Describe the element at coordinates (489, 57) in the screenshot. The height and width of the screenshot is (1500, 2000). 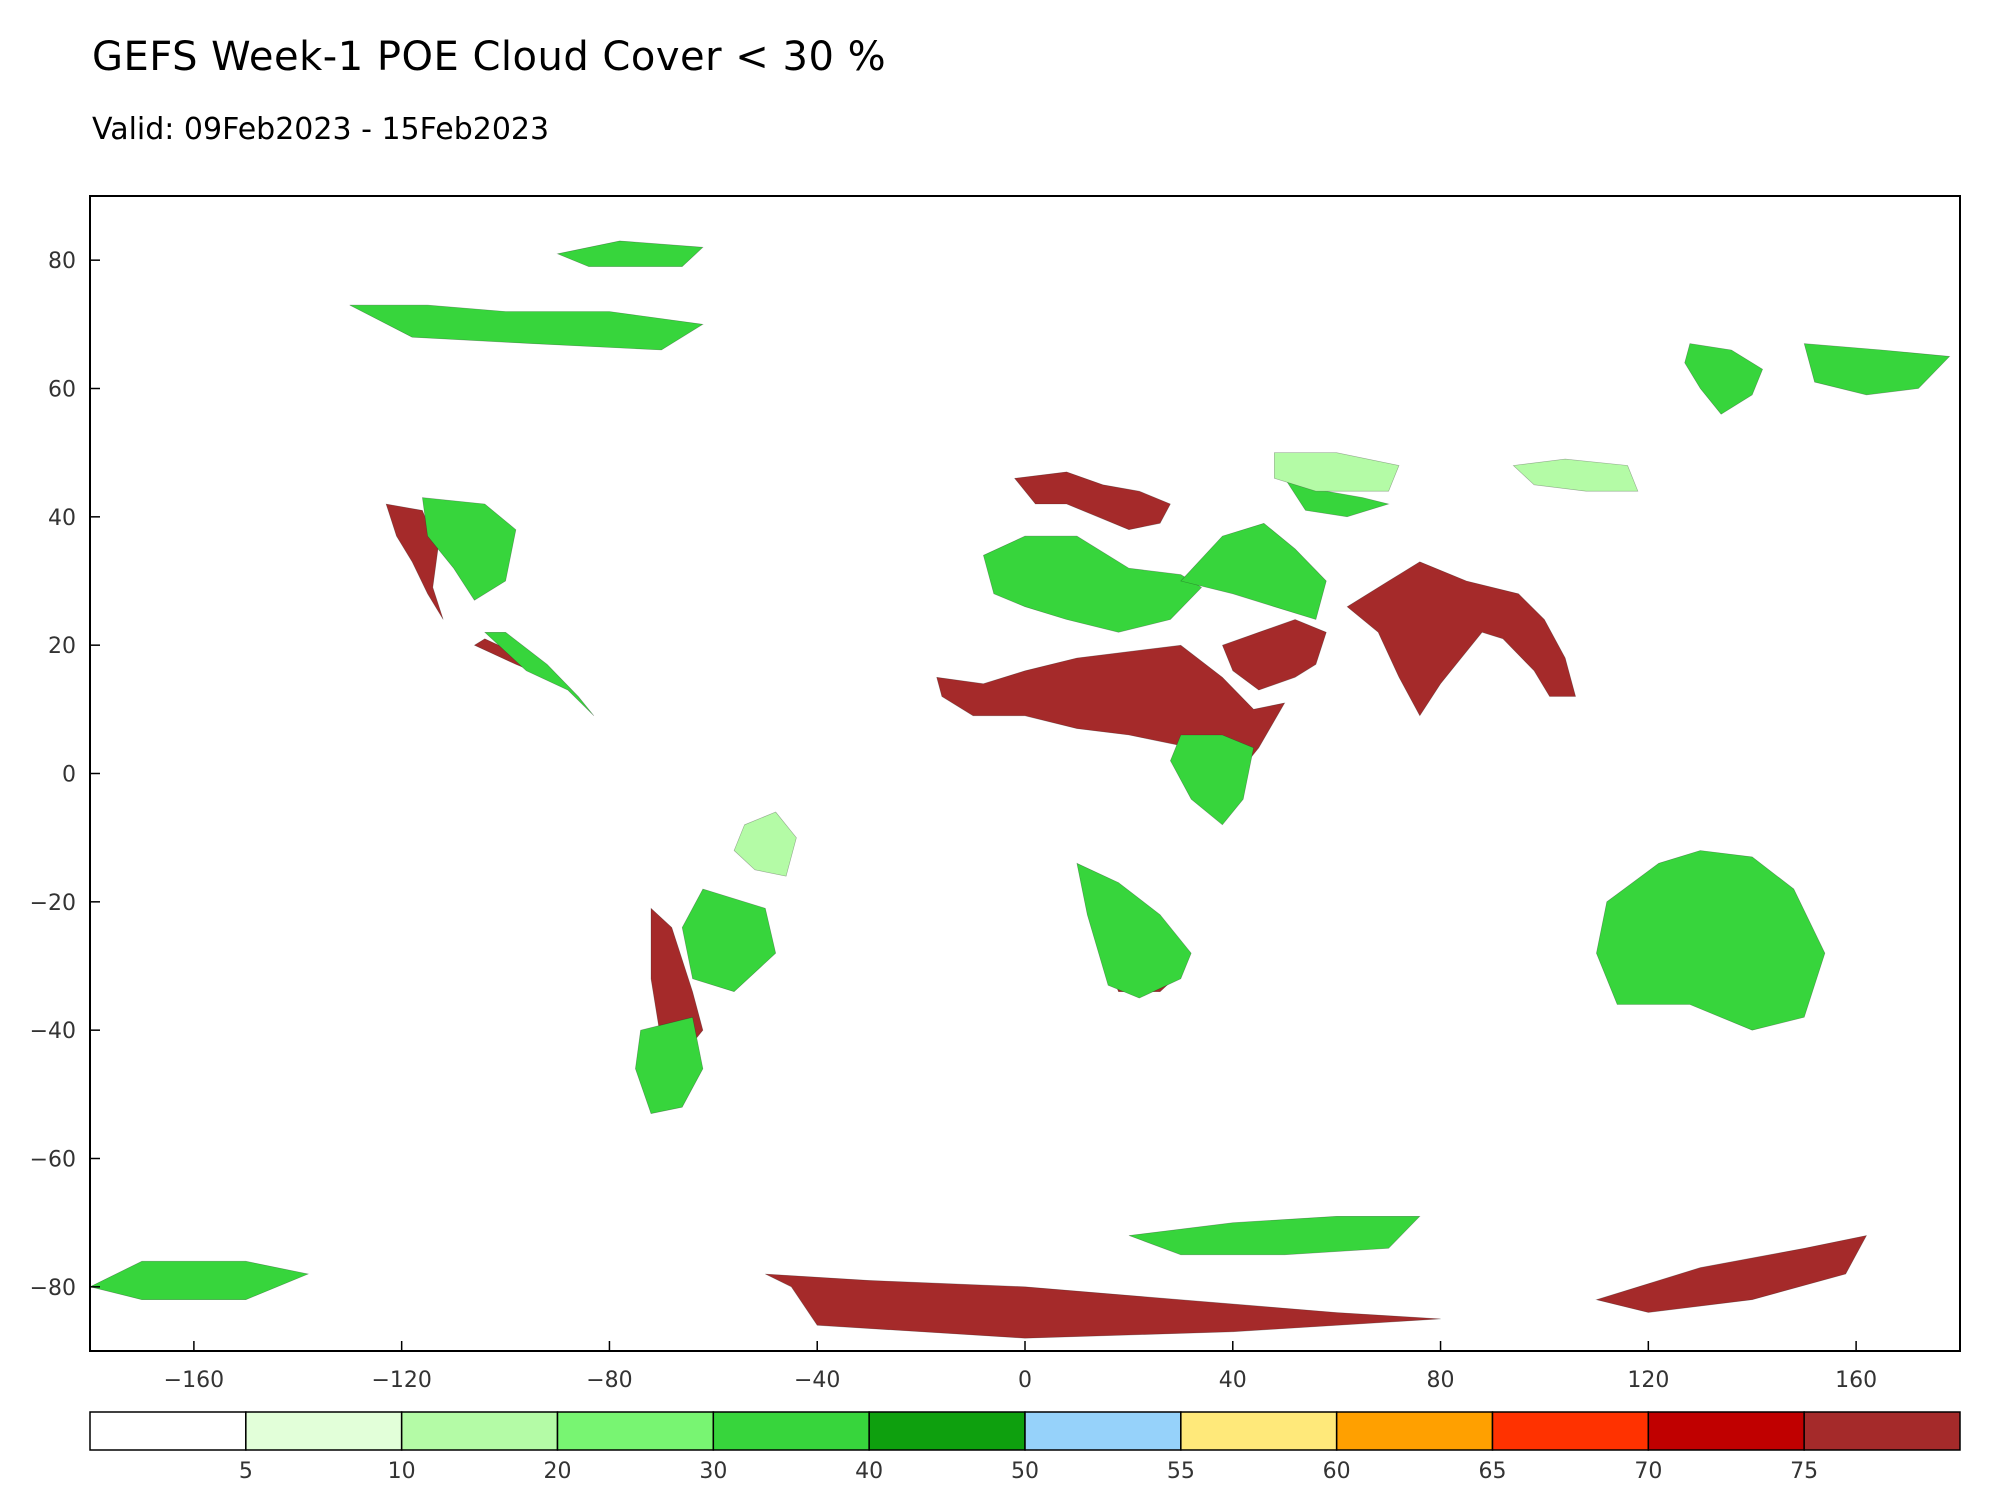
I see `map-title: GEFS Week-1 POE Cloud Cover < 30 %` at that location.